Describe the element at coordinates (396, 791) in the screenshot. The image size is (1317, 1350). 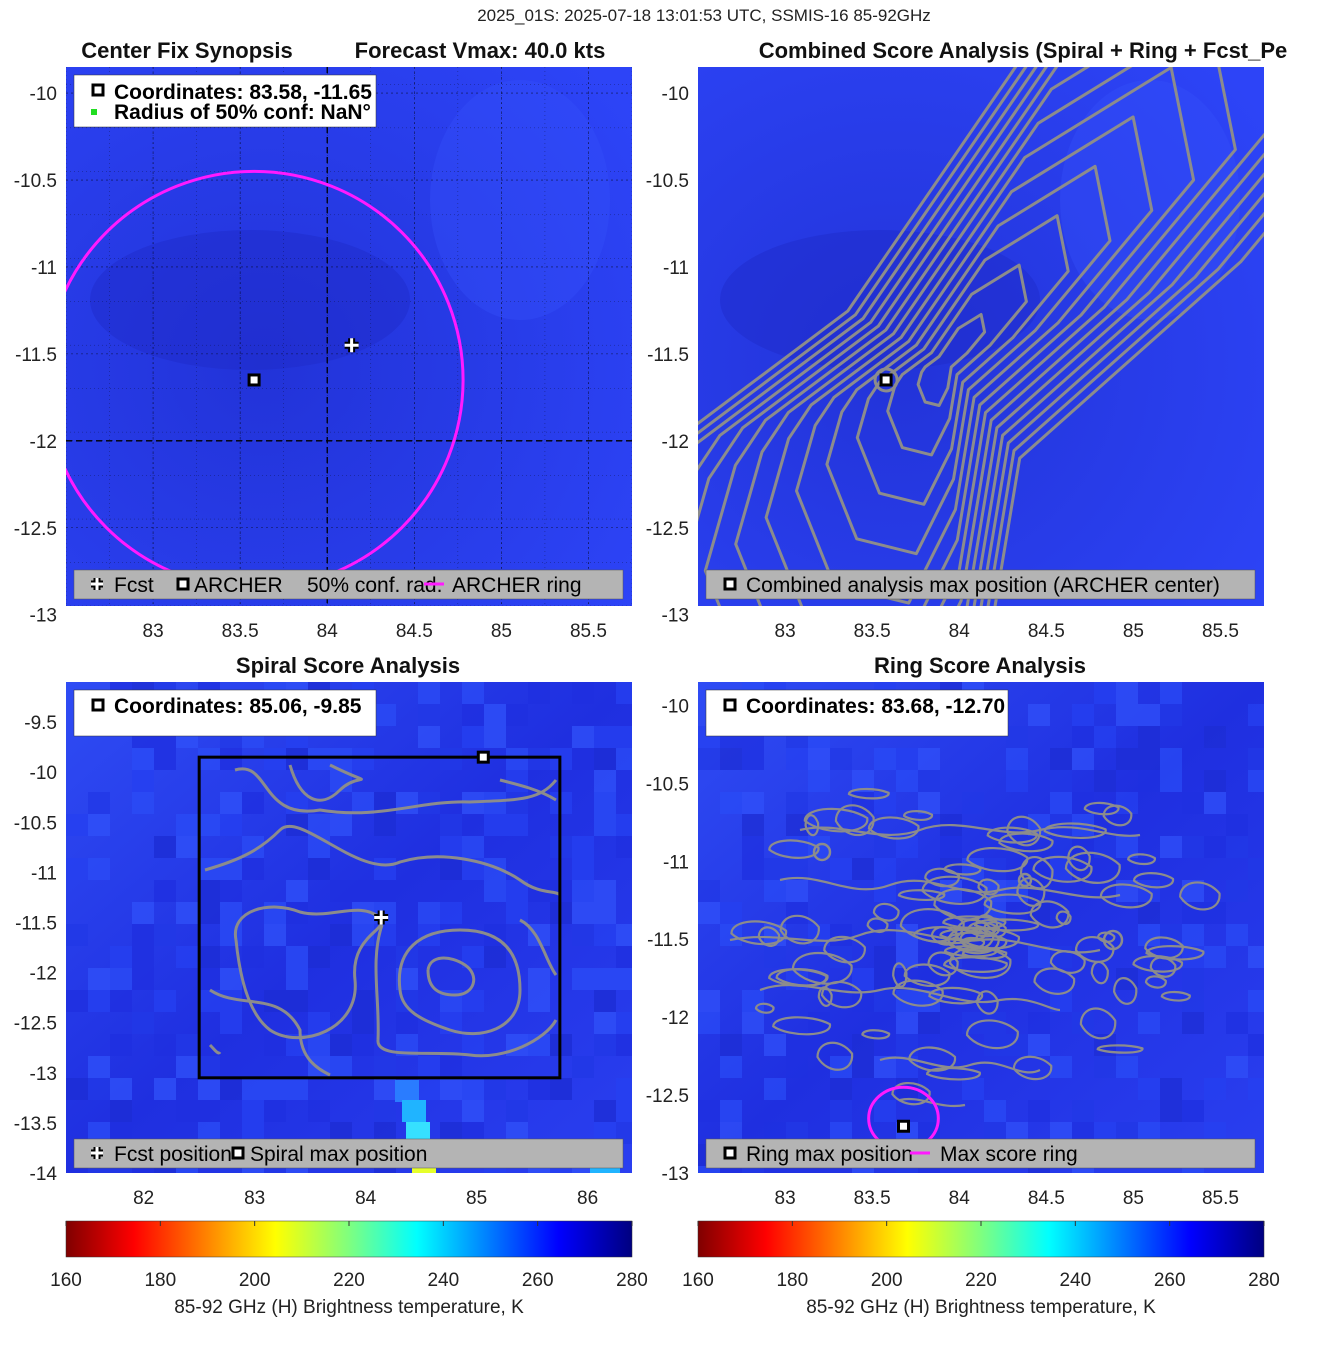
I see `spiral-contour` at that location.